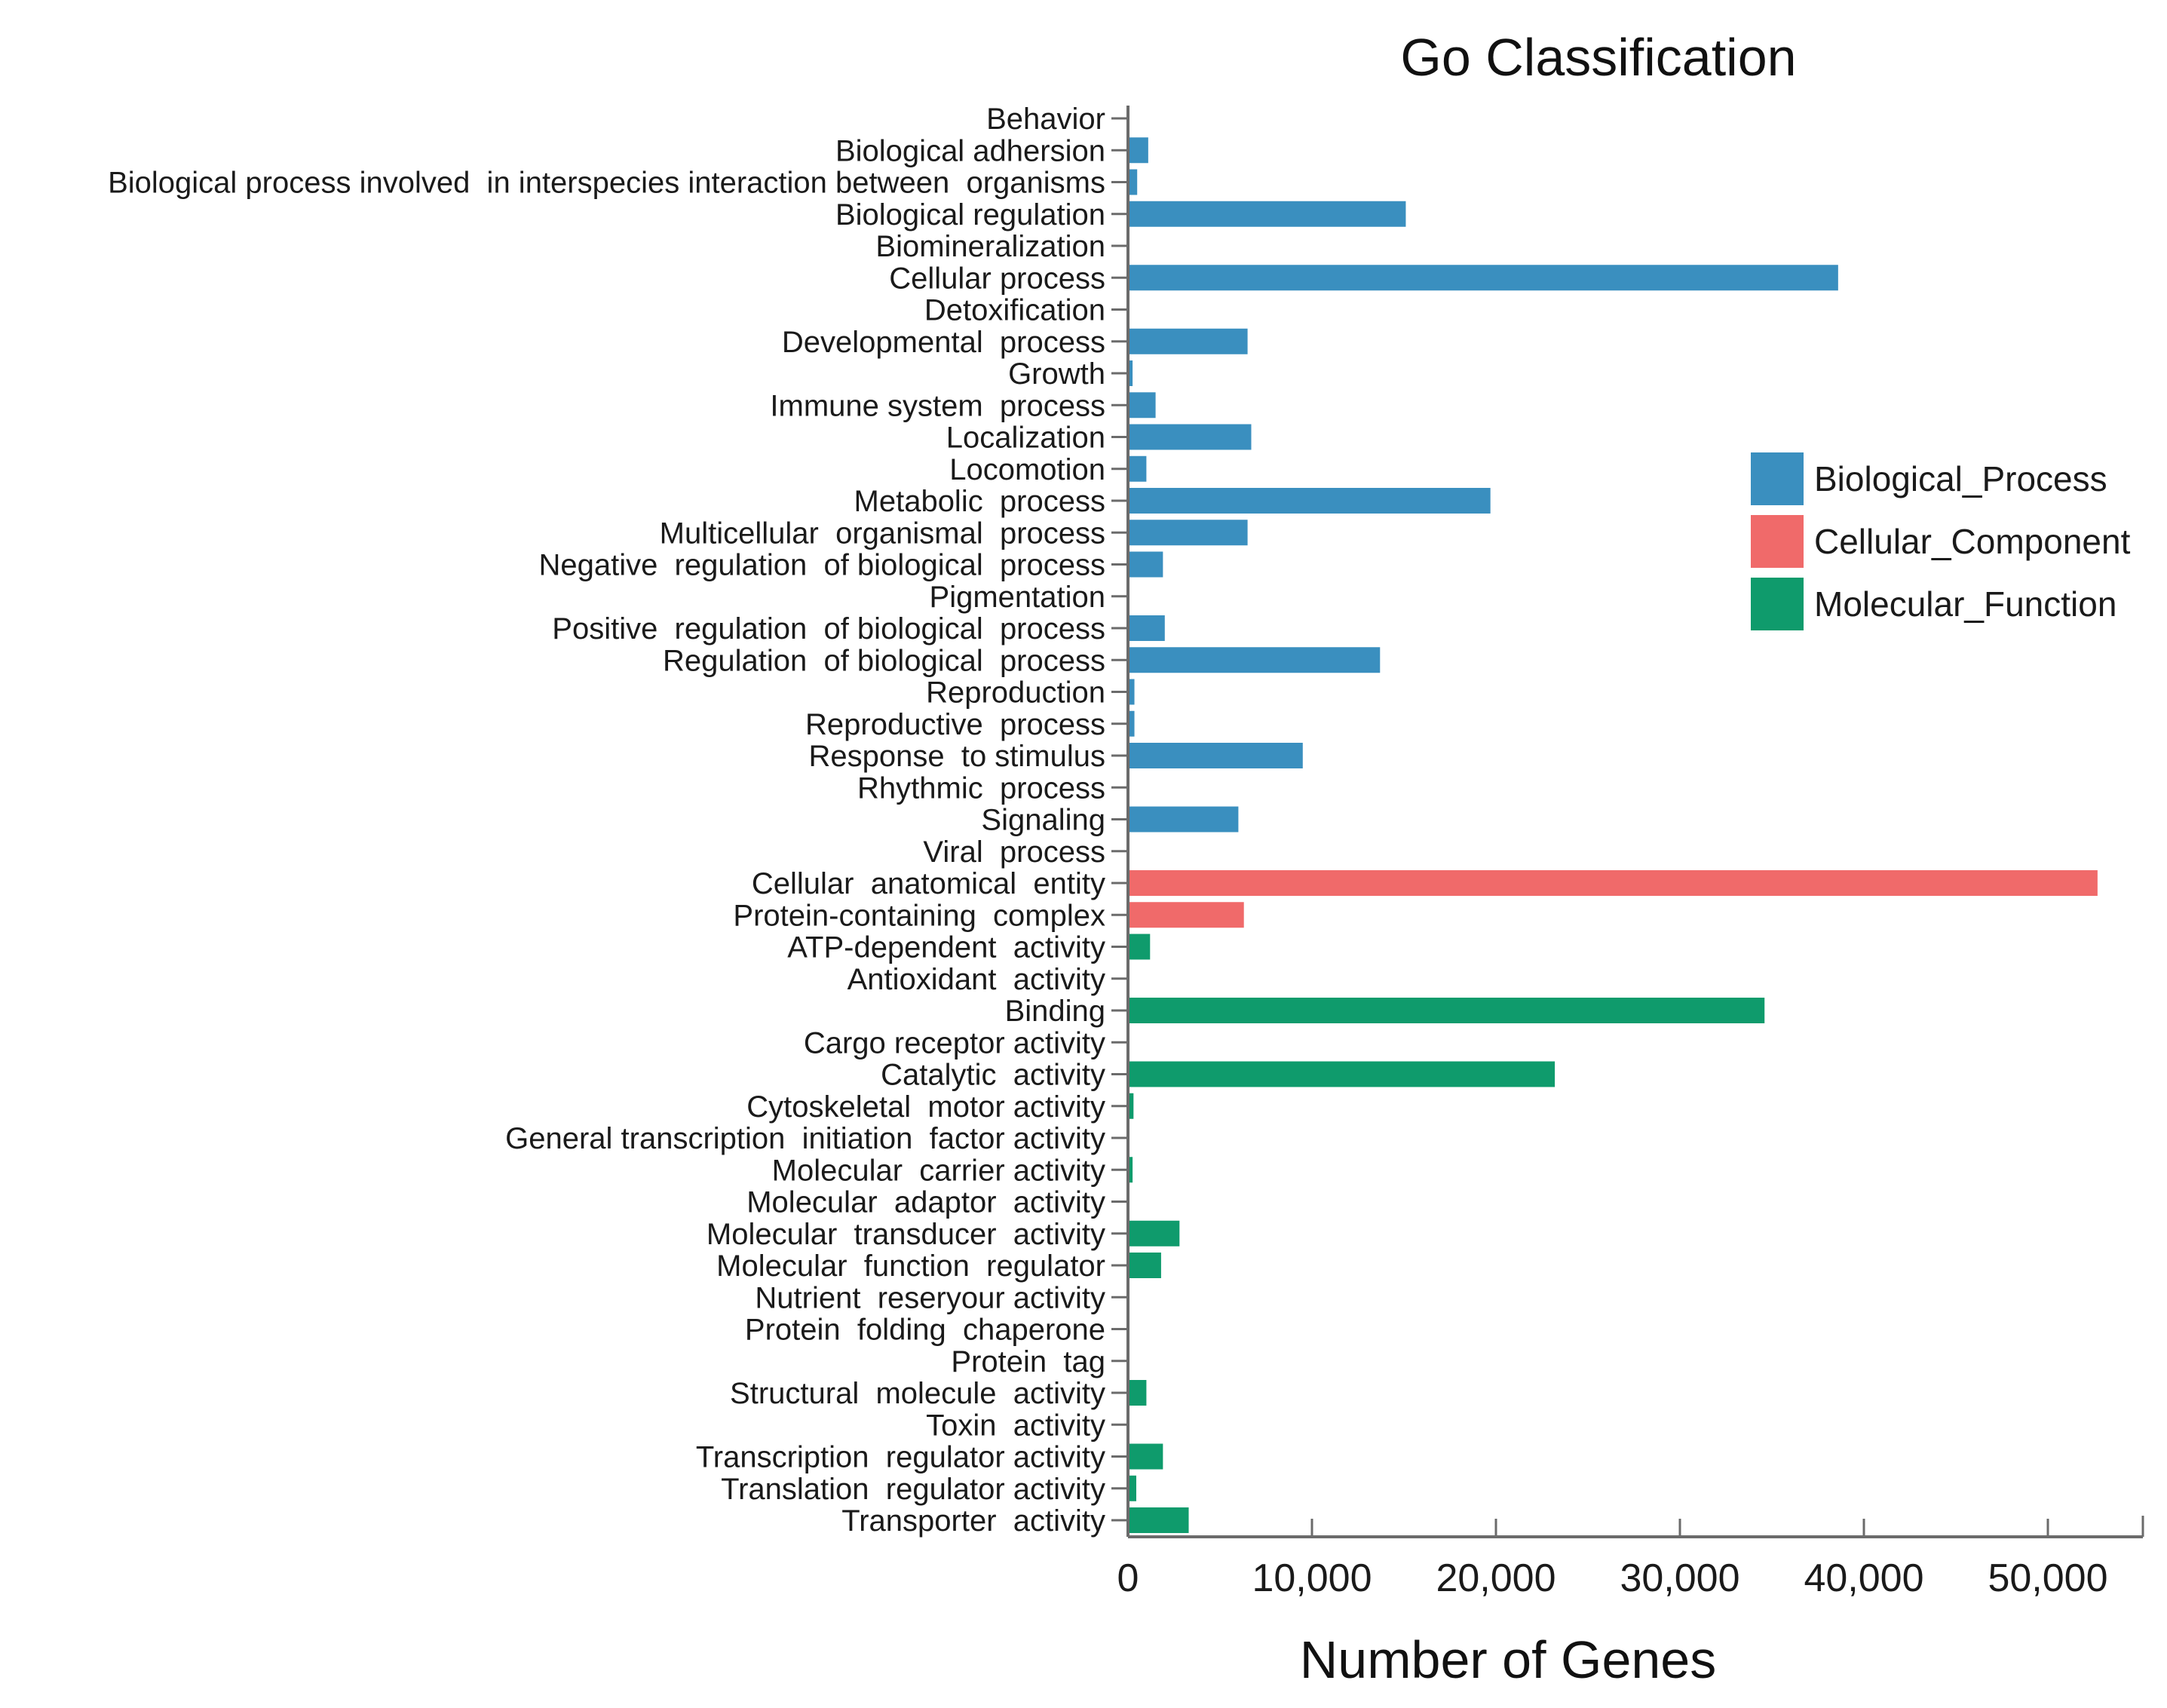 This screenshot has width=2167, height=1708. What do you see at coordinates (1312, 1578) in the screenshot?
I see `x-tick-label: 10,000` at bounding box center [1312, 1578].